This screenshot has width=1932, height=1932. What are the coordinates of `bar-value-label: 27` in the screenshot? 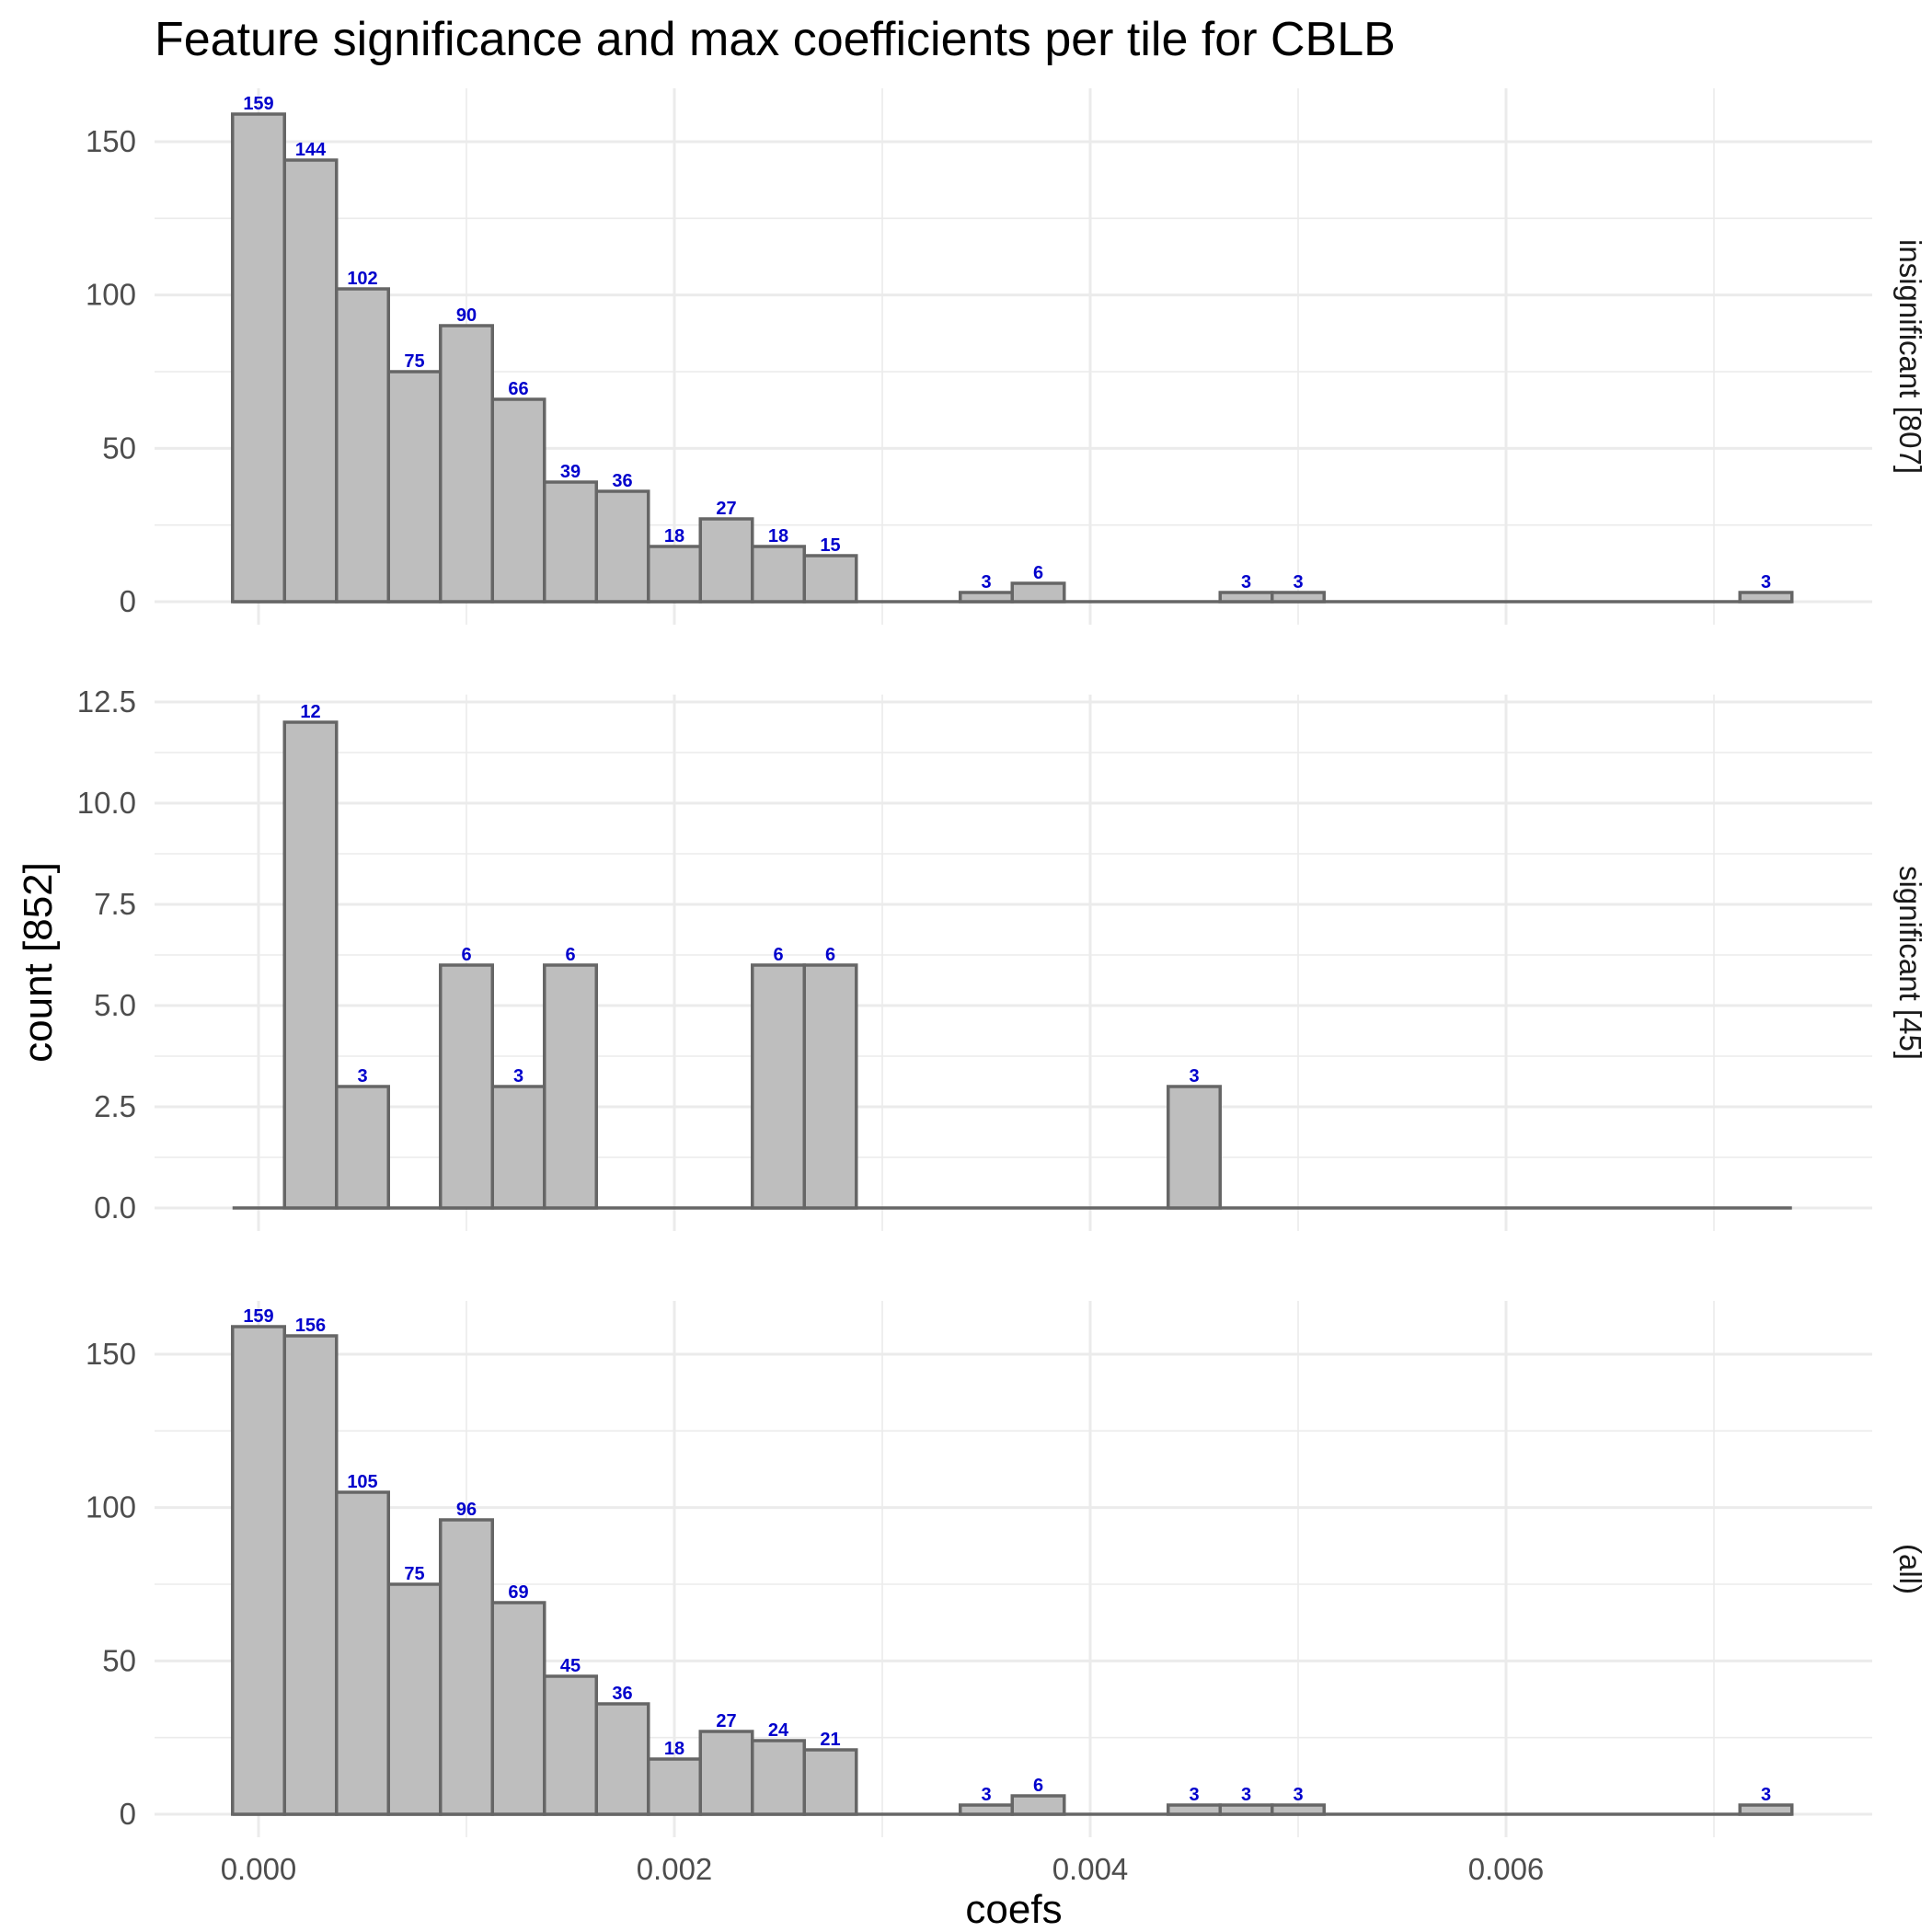 It's located at (726, 1721).